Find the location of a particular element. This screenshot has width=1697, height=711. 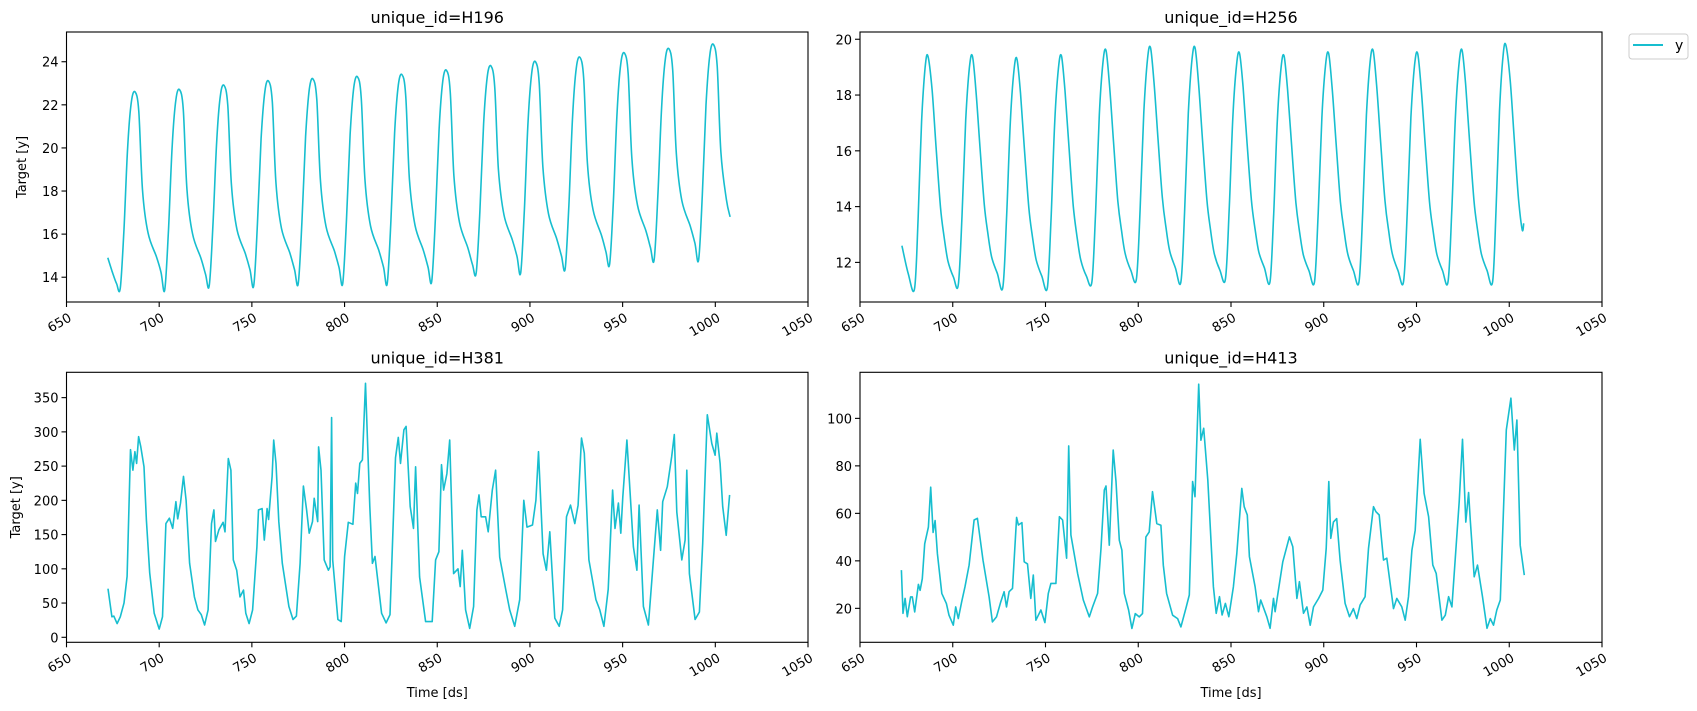

y-tick-label: 200 is located at coordinates (46, 501).